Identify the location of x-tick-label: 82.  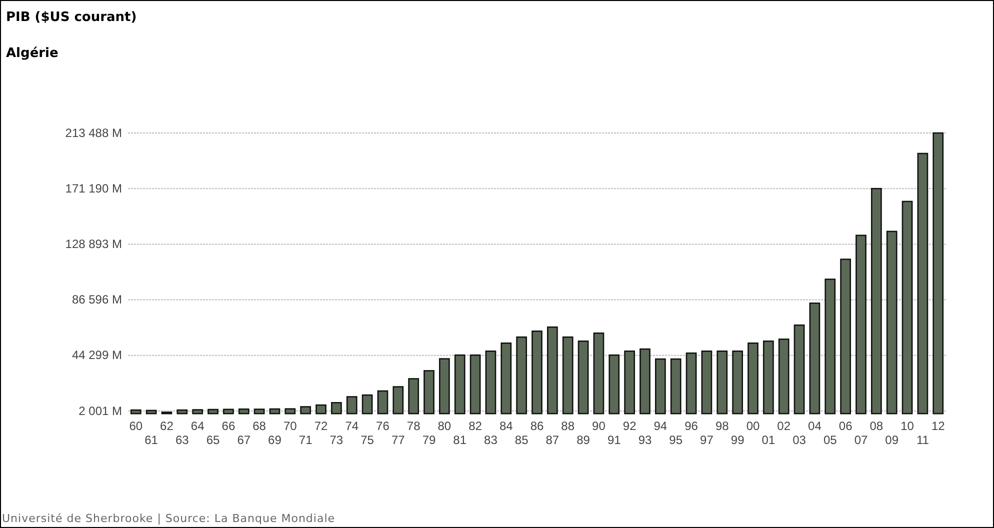
(475, 426).